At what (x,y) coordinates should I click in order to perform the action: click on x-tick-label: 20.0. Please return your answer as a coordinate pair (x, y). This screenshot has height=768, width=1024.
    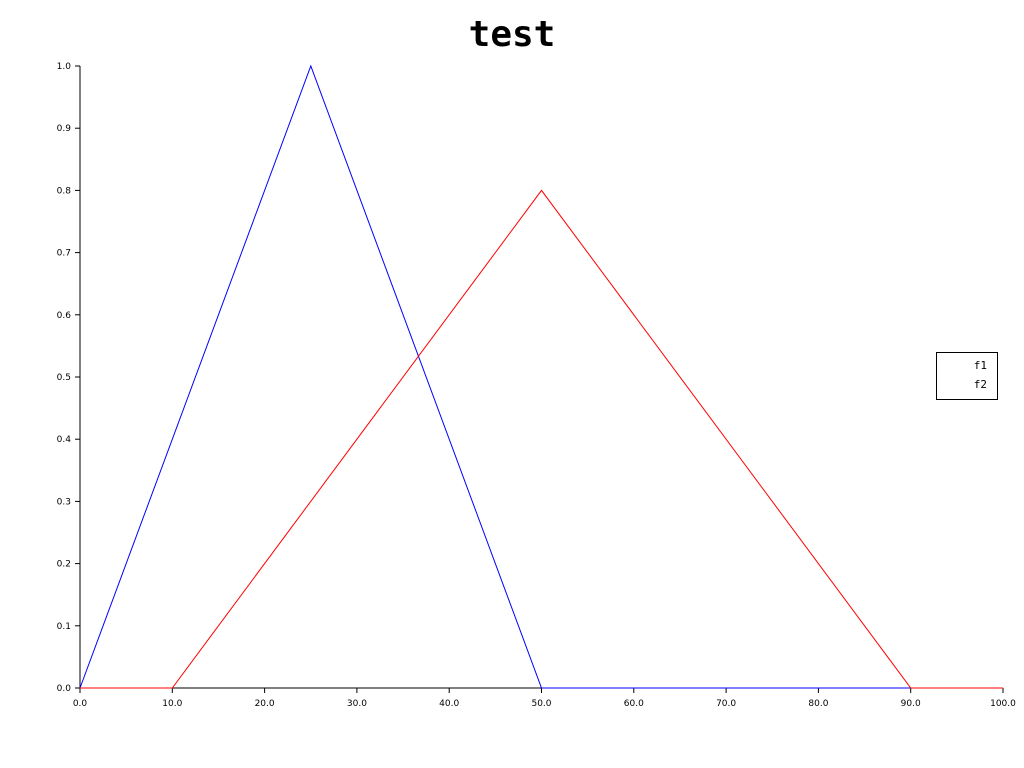
    Looking at the image, I should click on (265, 704).